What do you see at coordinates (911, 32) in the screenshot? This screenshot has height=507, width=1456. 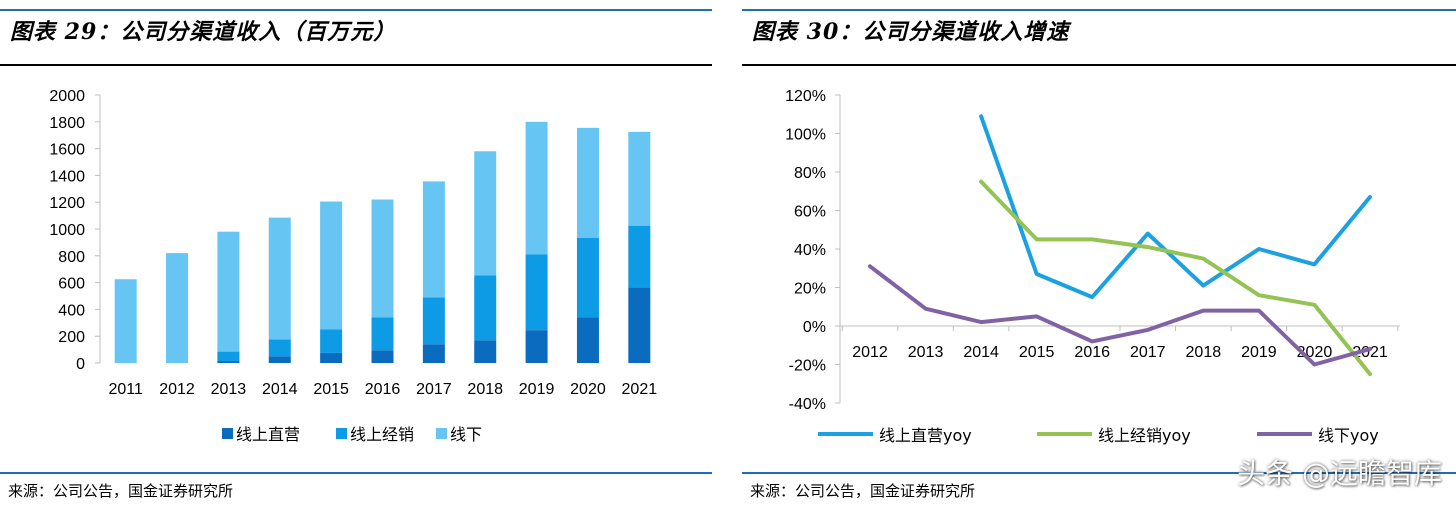 I see `chart-title: 图表 30：公司分渠道收入增速` at bounding box center [911, 32].